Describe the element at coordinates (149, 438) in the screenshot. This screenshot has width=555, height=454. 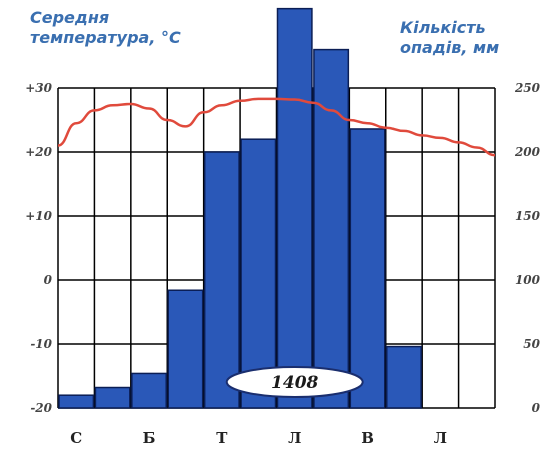
I see `month-label: Б` at that location.